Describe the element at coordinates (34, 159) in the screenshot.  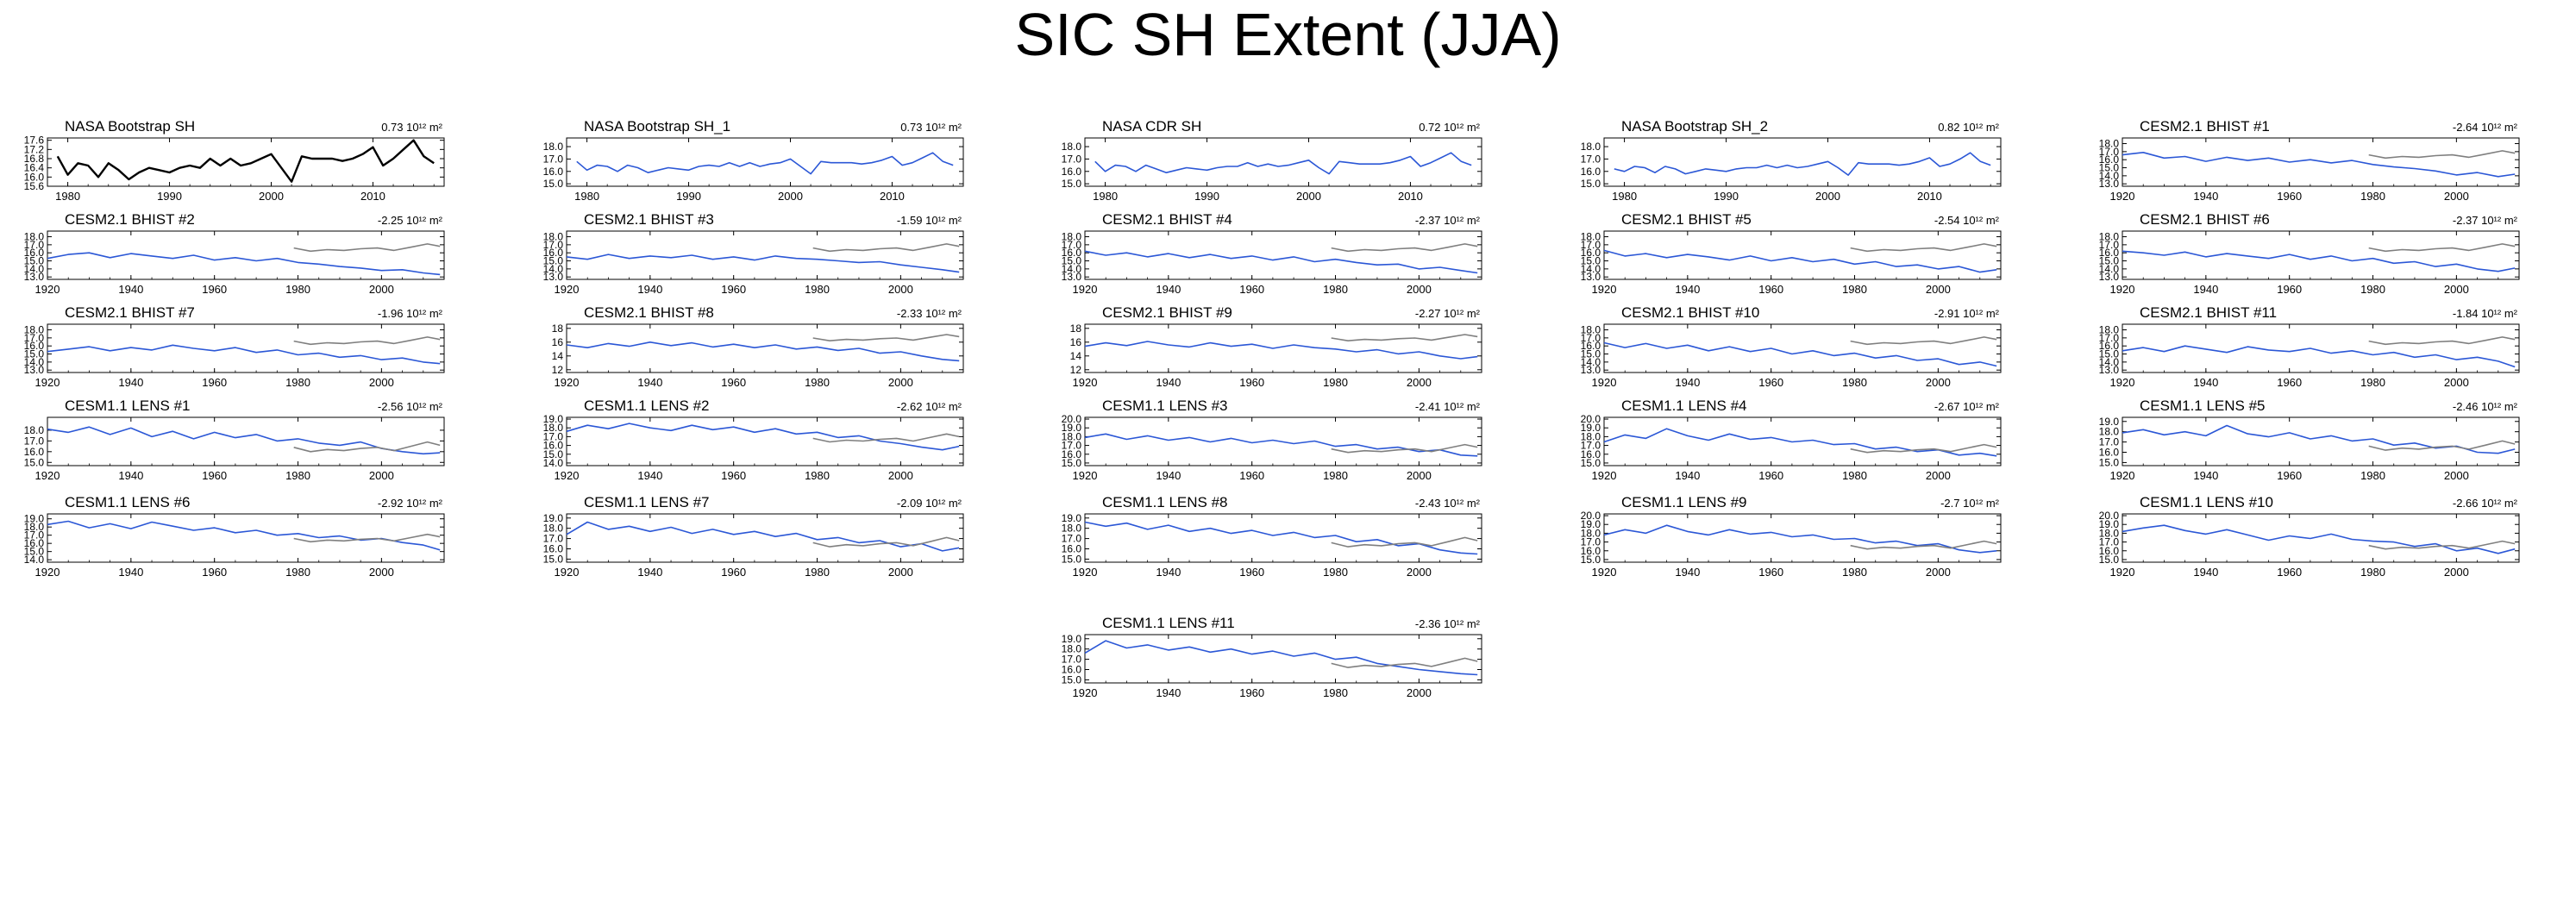
I see `y-tick-label: 16.8` at that location.